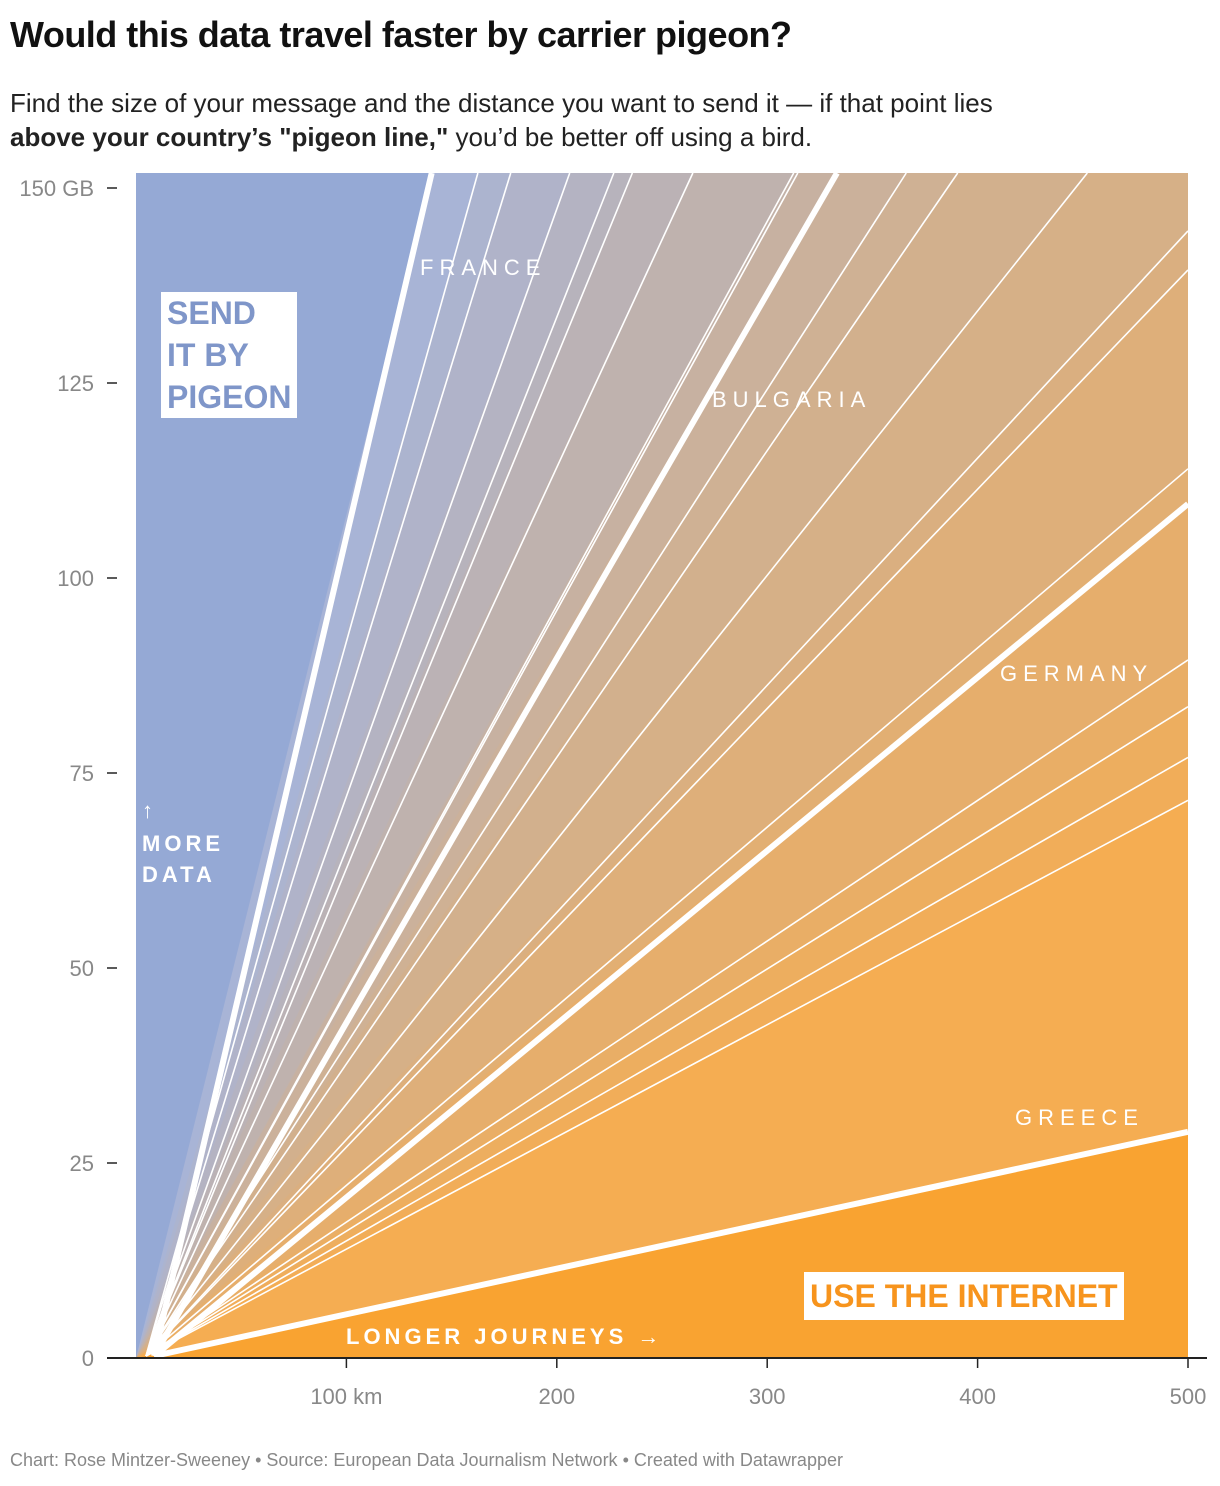  Describe the element at coordinates (483, 267) in the screenshot. I see `france-label: FRANCE` at that location.